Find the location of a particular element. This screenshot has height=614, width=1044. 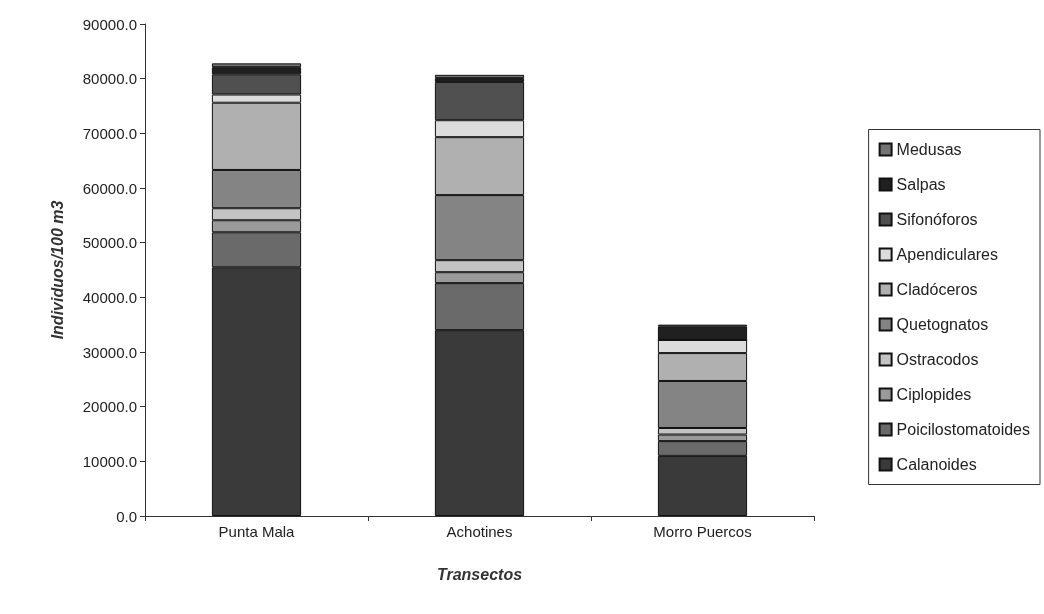

y-tick-label: 30000.0 is located at coordinates (109, 352).